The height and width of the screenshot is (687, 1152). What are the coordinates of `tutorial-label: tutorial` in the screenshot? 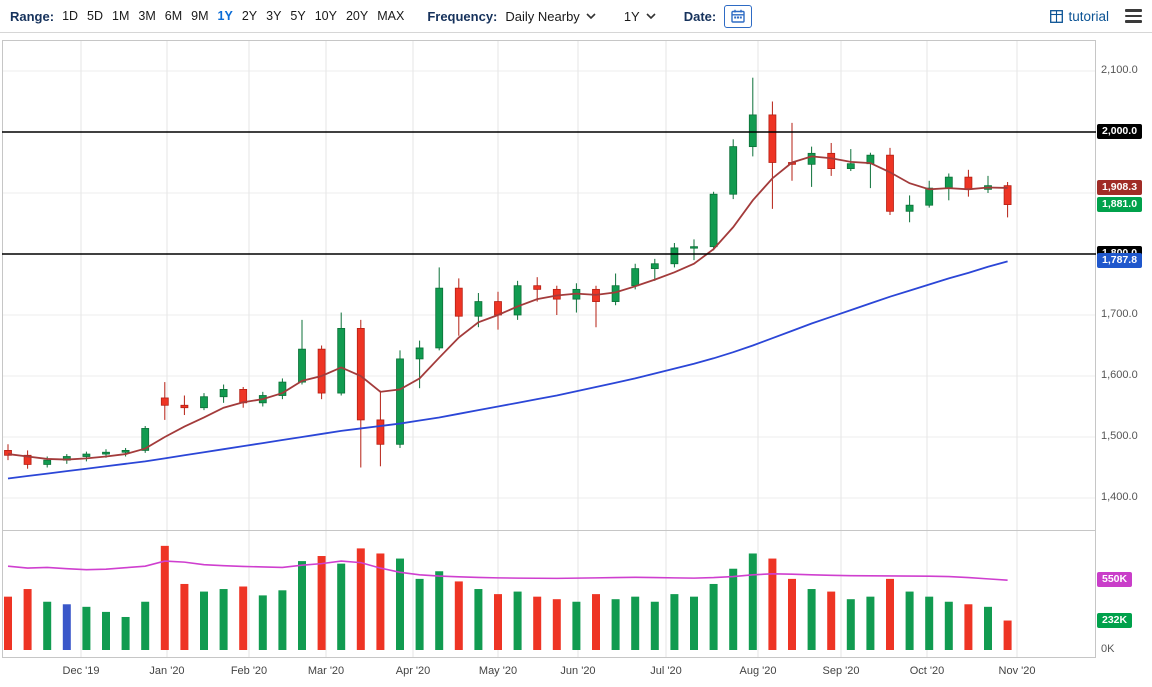 It's located at (1088, 16).